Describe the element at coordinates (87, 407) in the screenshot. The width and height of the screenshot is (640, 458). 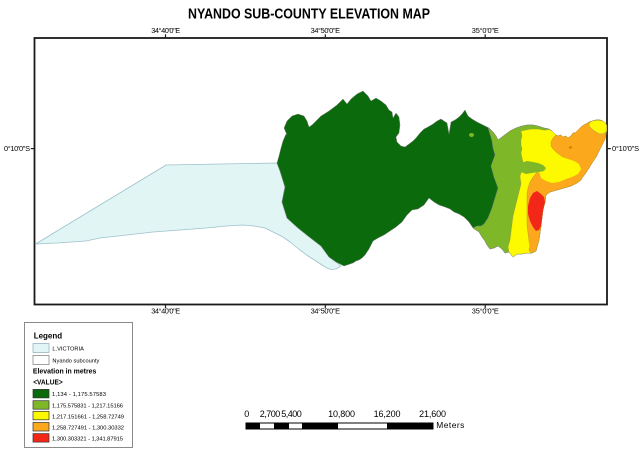
I see `svg-text: 1,175.575831 - 1,217.15166` at that location.